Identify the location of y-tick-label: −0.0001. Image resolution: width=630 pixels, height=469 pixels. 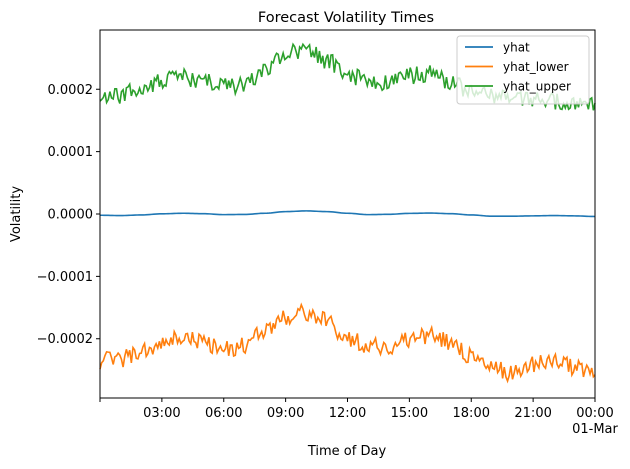
(65, 277).